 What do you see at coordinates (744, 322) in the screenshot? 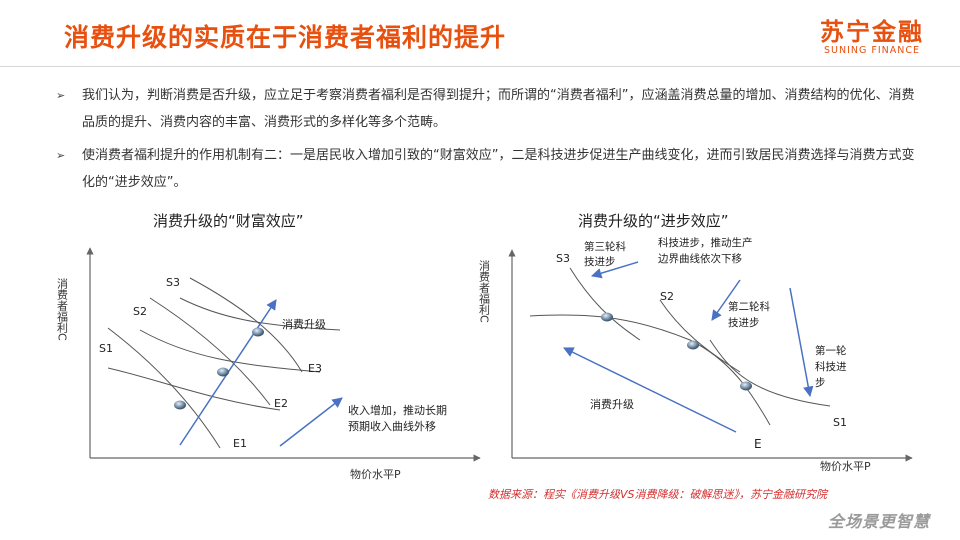
I see `right-note3-line2: 技进步` at bounding box center [744, 322].